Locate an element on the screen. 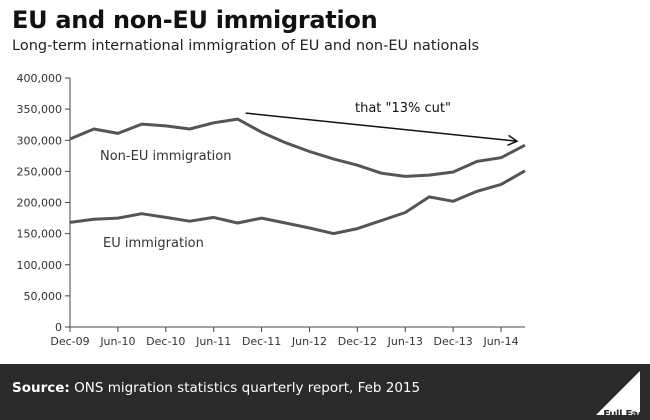 Image resolution: width=650 pixels, height=420 pixels. y-tick-label: 250,000 is located at coordinates (40, 171).